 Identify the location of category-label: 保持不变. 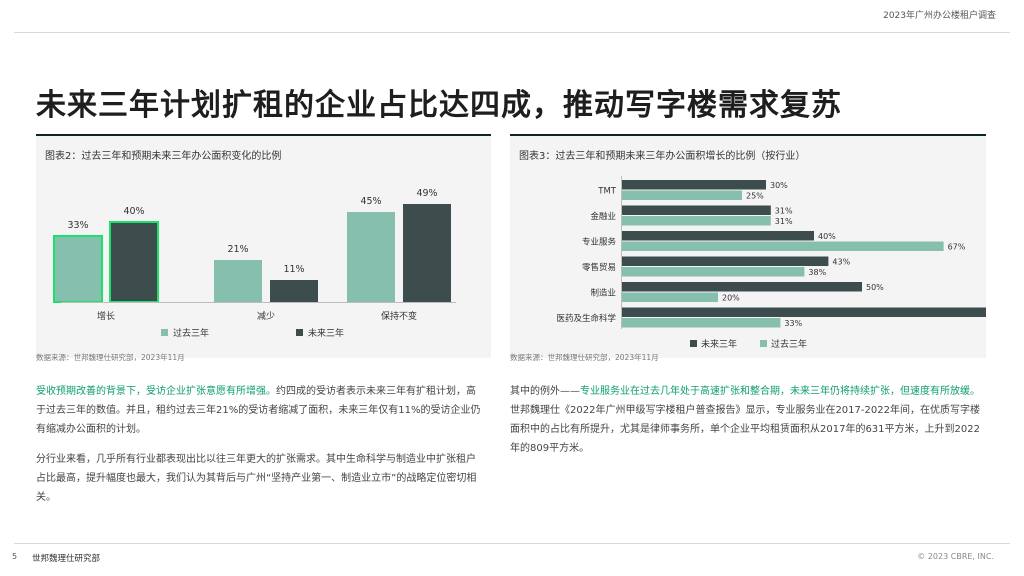
(399, 316).